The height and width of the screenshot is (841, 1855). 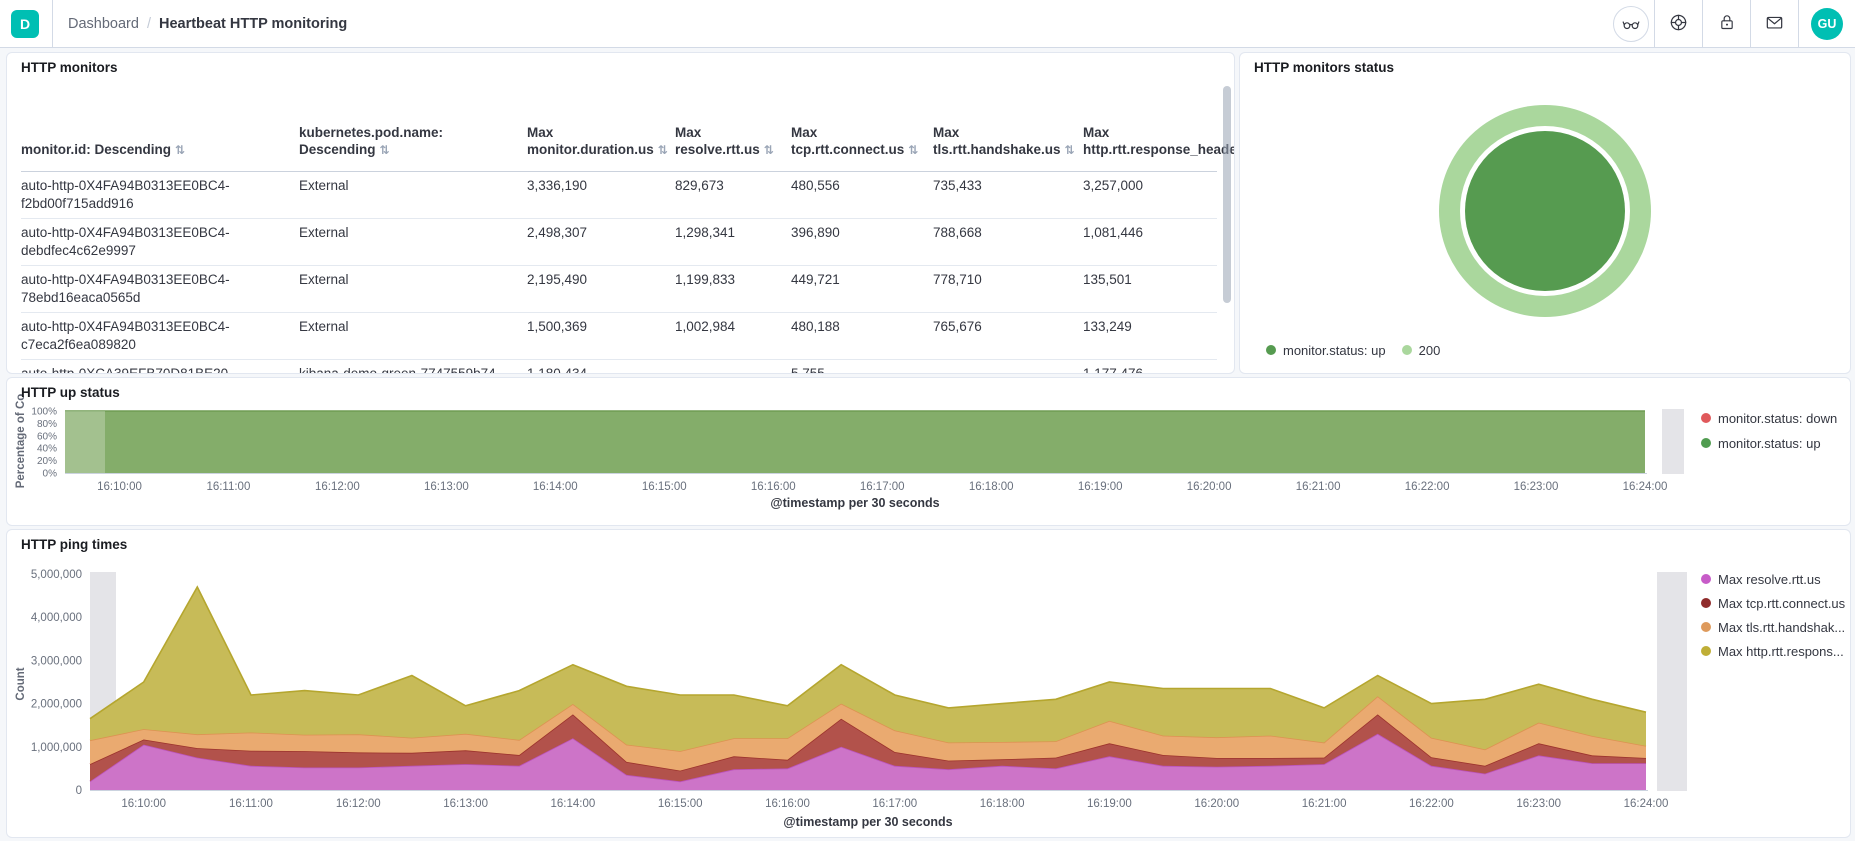 What do you see at coordinates (862, 242) in the screenshot?
I see `table-cell: 396,890` at bounding box center [862, 242].